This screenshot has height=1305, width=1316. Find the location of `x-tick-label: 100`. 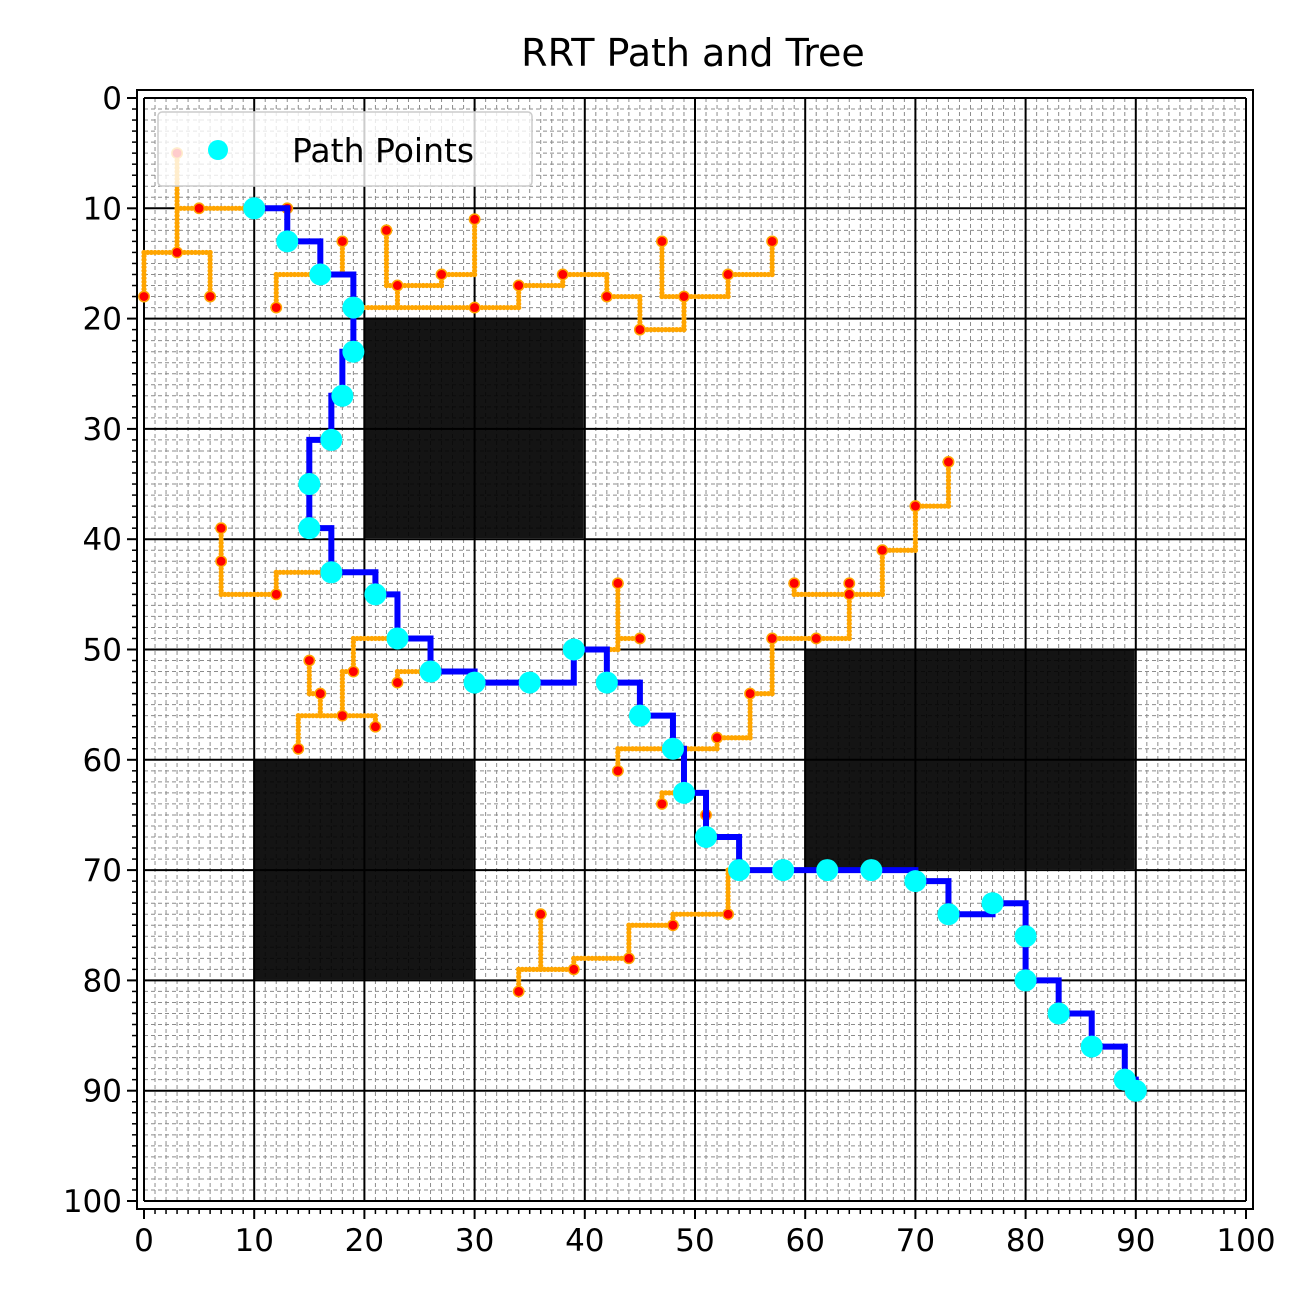

x-tick-label: 100 is located at coordinates (1245, 1241).